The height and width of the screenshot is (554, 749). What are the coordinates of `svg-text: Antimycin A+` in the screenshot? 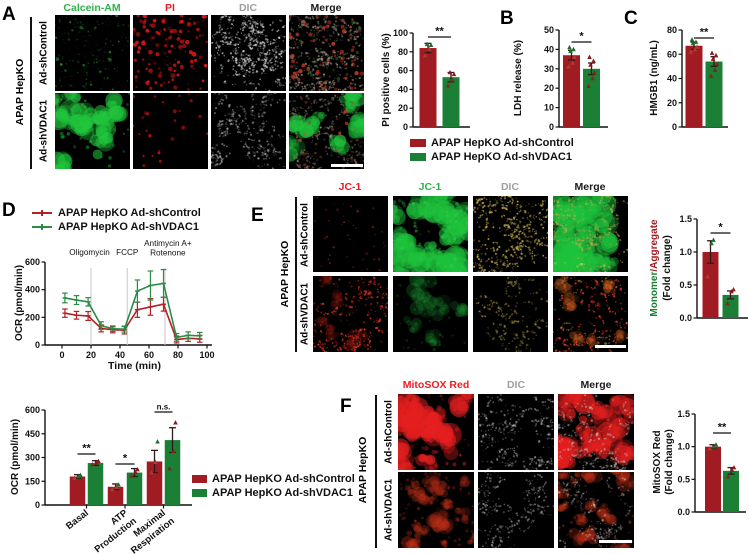 It's located at (168, 243).